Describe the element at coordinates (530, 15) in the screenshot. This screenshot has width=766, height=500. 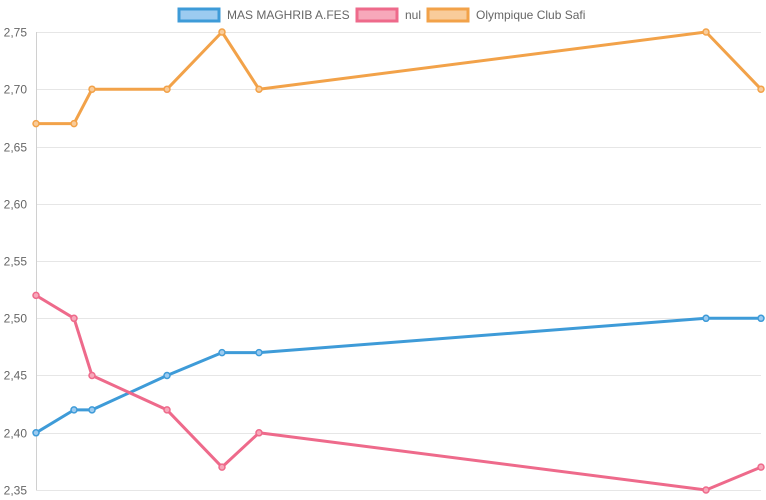
I see `legend-label: Olympique Club Safi` at that location.